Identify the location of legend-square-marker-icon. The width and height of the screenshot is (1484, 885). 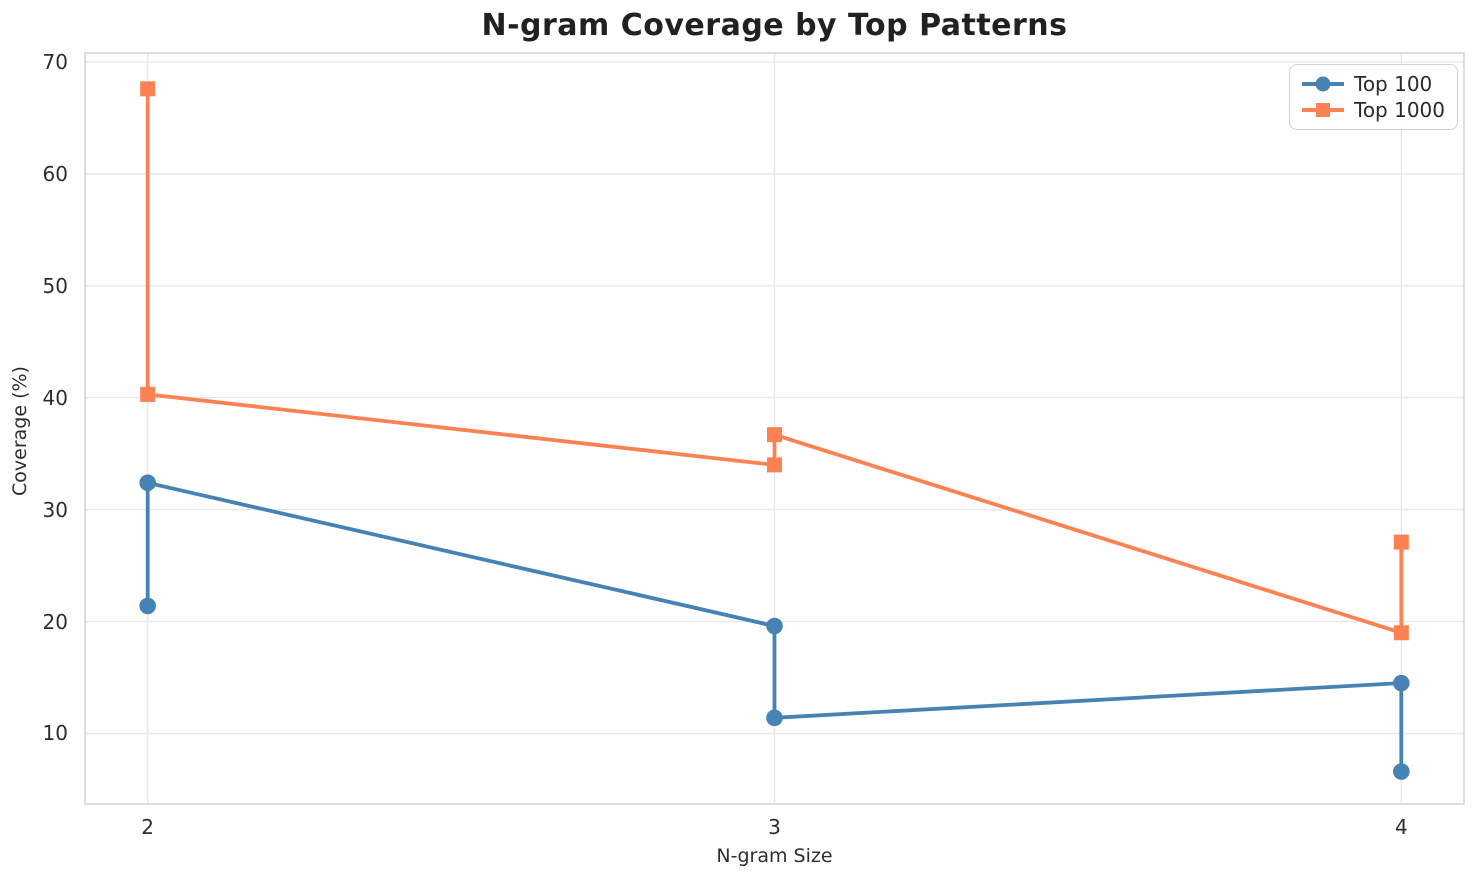
(1323, 110).